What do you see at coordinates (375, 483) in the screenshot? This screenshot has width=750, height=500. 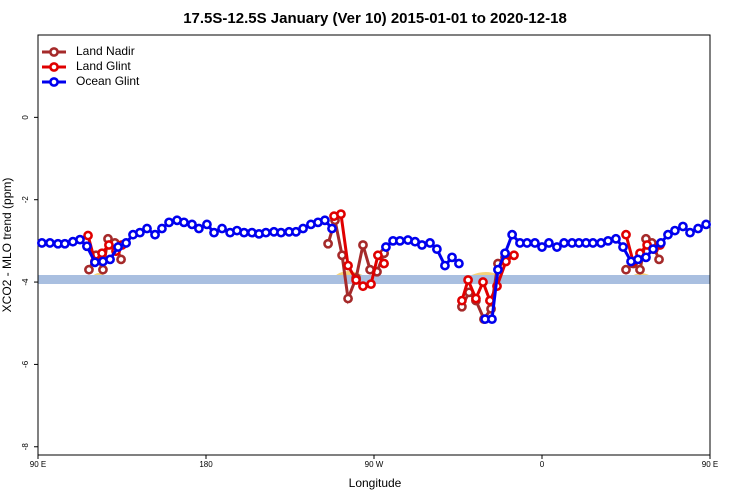 I see `x-axis-label: Longitude` at bounding box center [375, 483].